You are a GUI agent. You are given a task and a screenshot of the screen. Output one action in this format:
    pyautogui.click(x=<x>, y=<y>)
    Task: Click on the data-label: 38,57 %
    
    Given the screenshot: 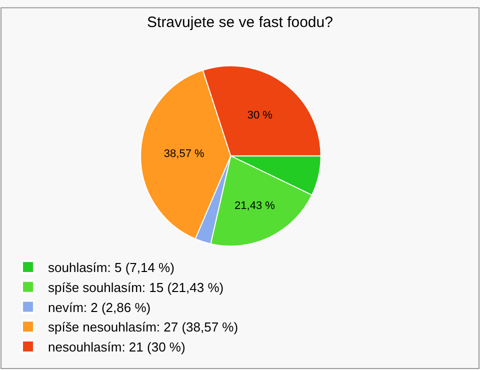 What is the action you would take?
    pyautogui.click(x=184, y=154)
    